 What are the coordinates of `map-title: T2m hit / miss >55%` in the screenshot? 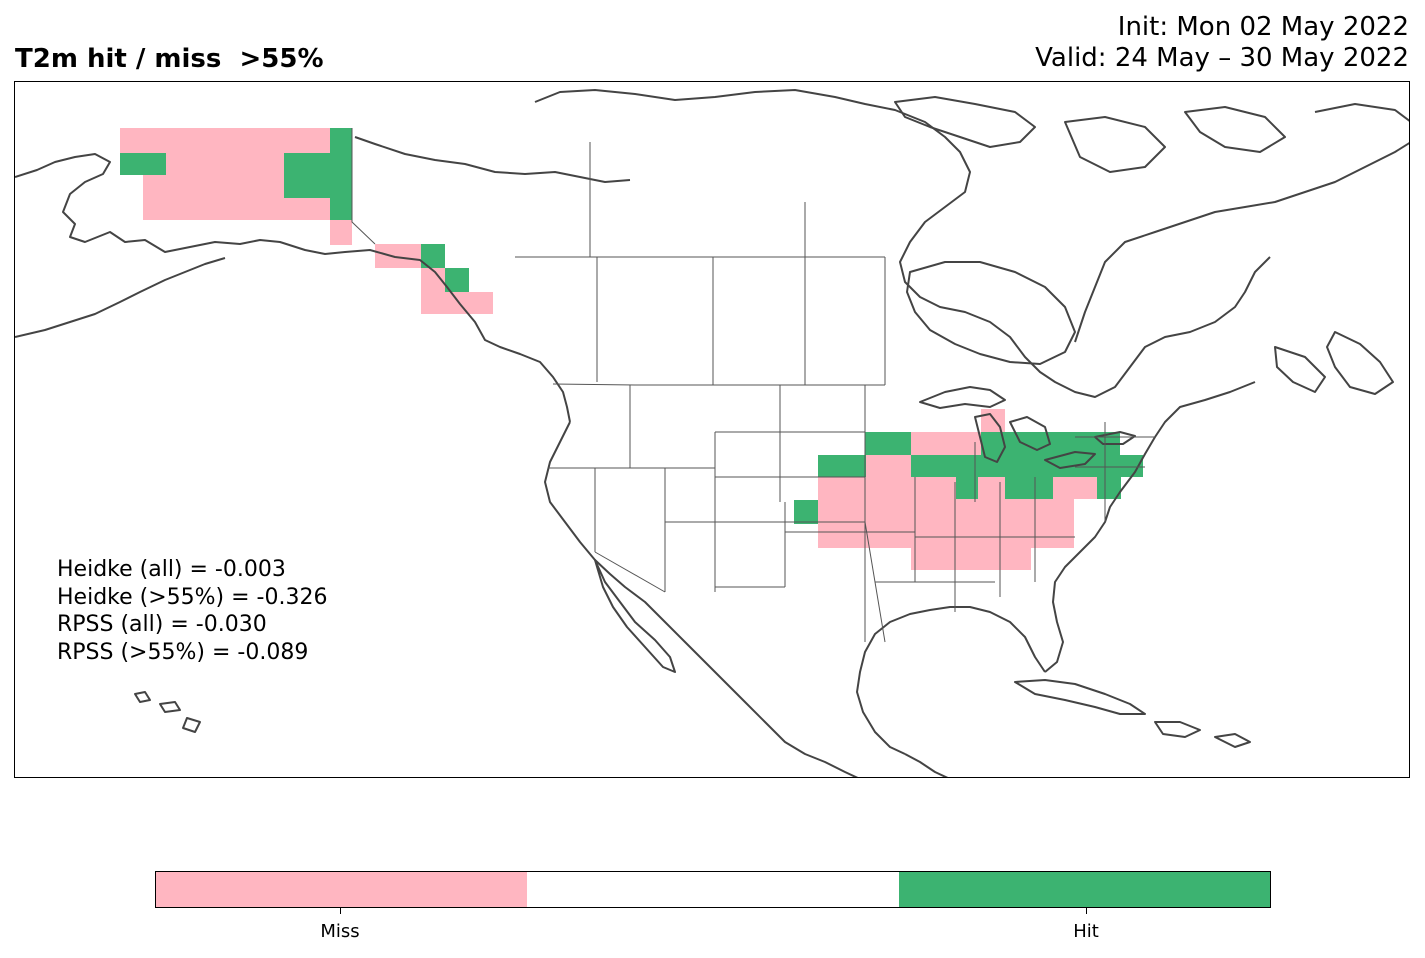 It's located at (169, 59).